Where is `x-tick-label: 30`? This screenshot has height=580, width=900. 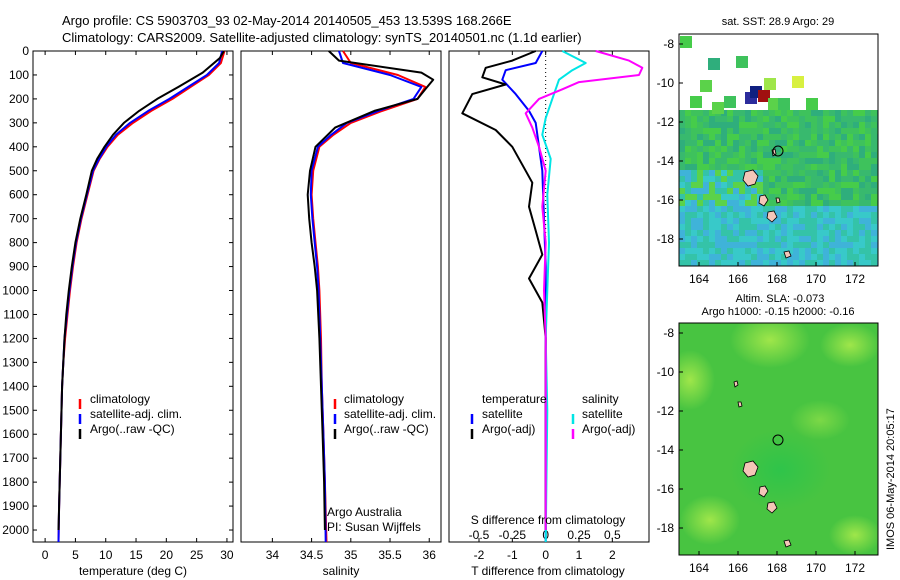
x-tick-label: 30 is located at coordinates (227, 555).